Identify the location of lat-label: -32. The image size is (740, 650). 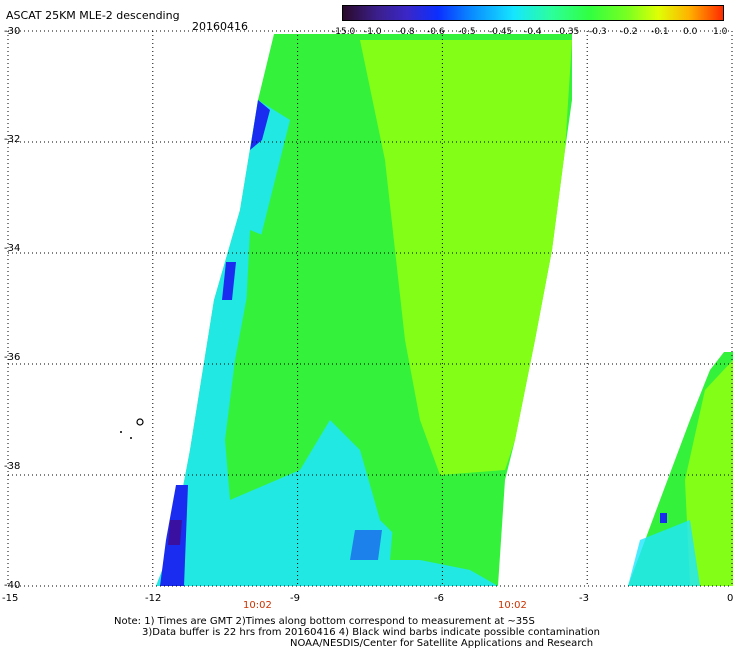
(12, 139).